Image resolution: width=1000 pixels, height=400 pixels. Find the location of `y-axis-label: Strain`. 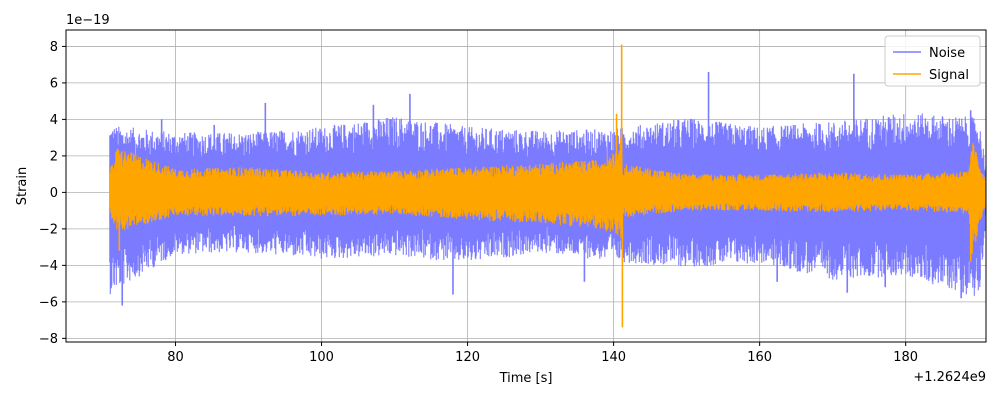

y-axis-label: Strain is located at coordinates (22, 186).